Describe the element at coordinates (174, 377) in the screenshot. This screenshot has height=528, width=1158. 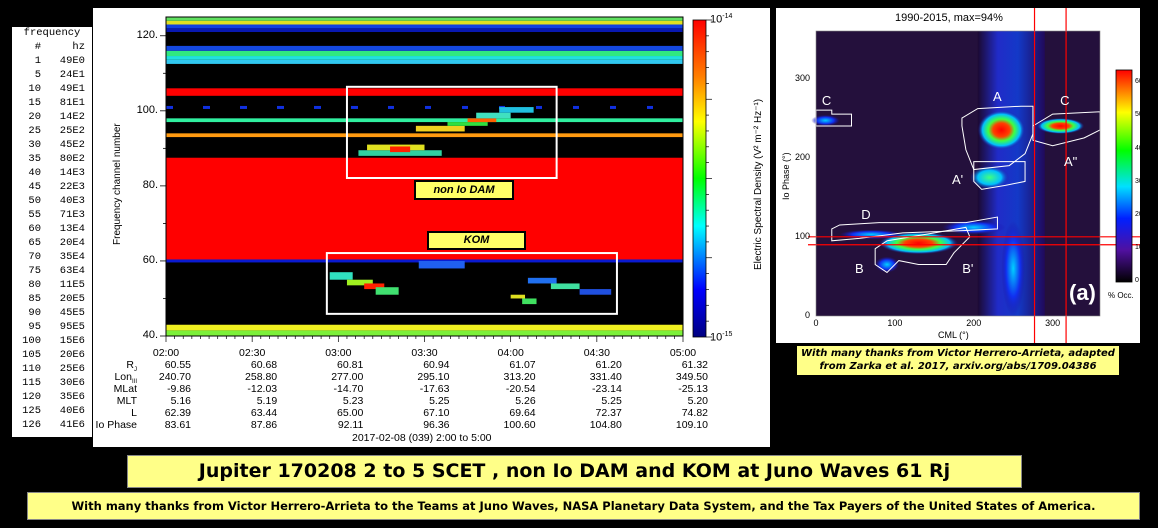
I see `ephemeris-value: 240.70` at that location.